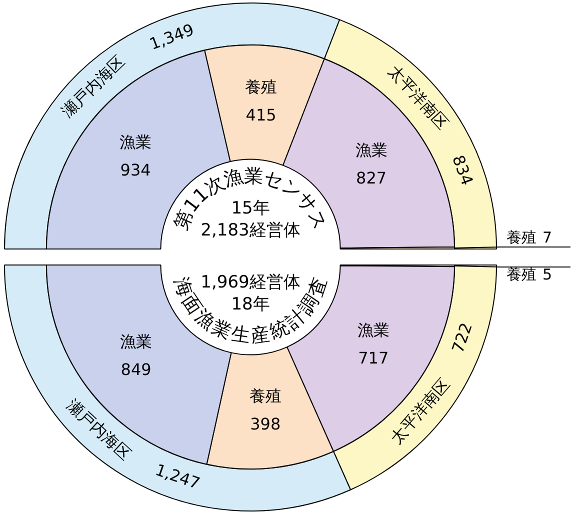 This screenshot has width=575, height=515. What do you see at coordinates (136, 370) in the screenshot?
I see `data-label: 849` at bounding box center [136, 370].